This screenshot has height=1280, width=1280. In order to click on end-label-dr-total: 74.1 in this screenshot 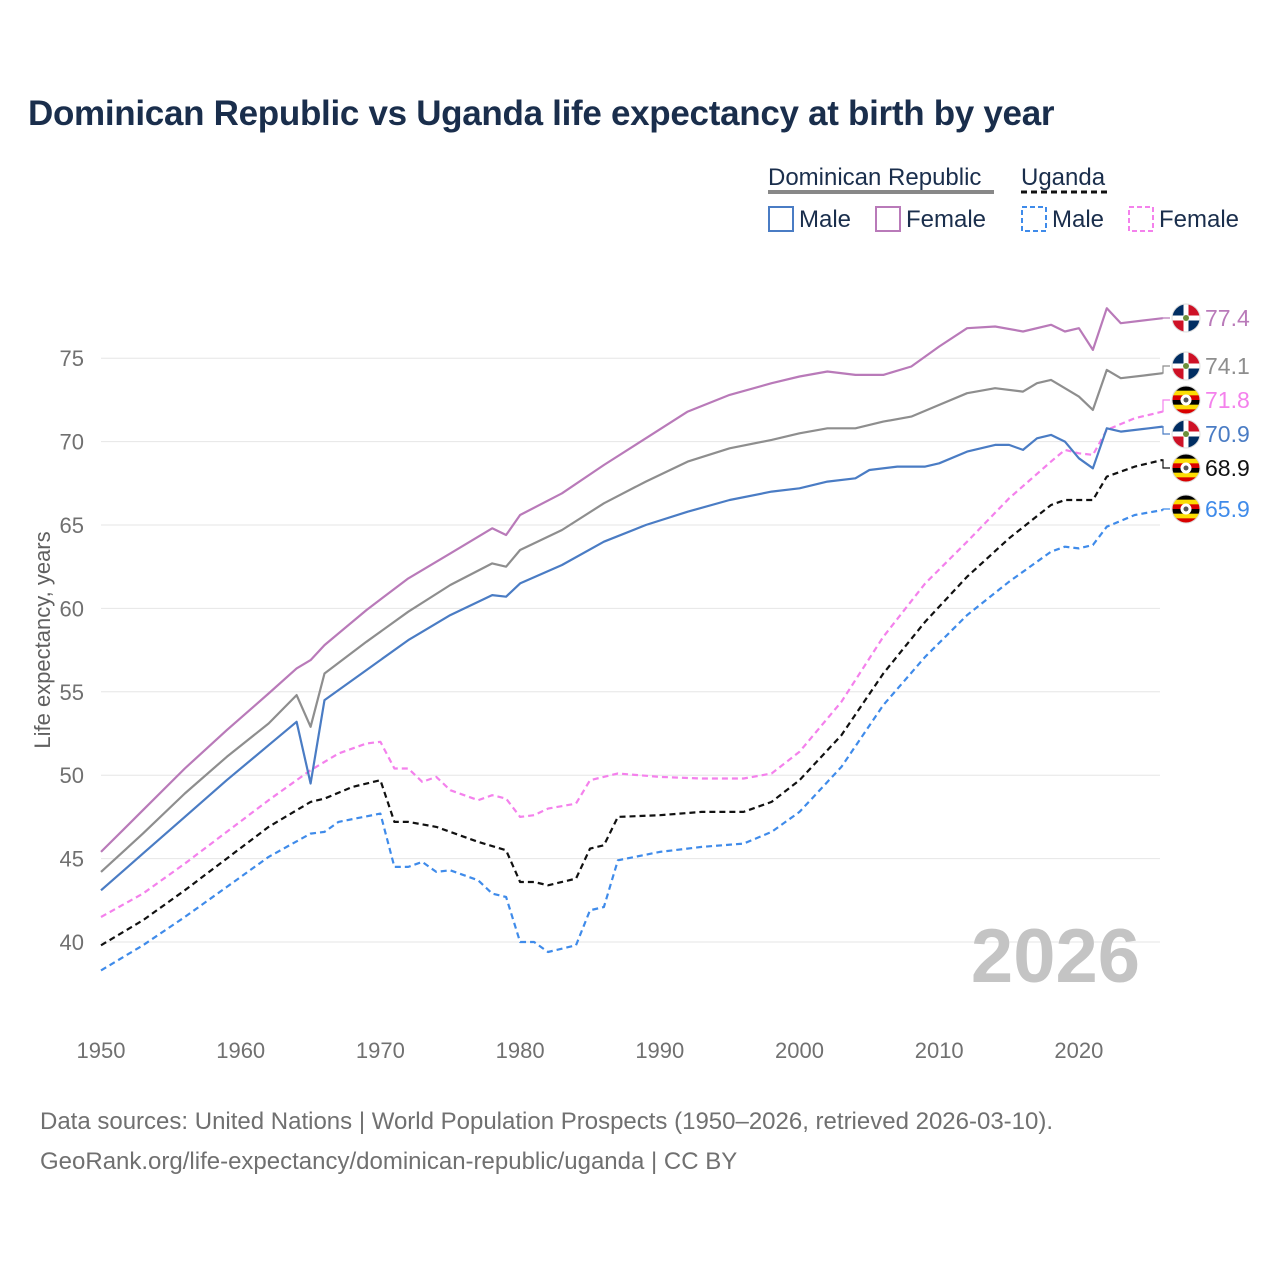, I will do `click(1227, 366)`.